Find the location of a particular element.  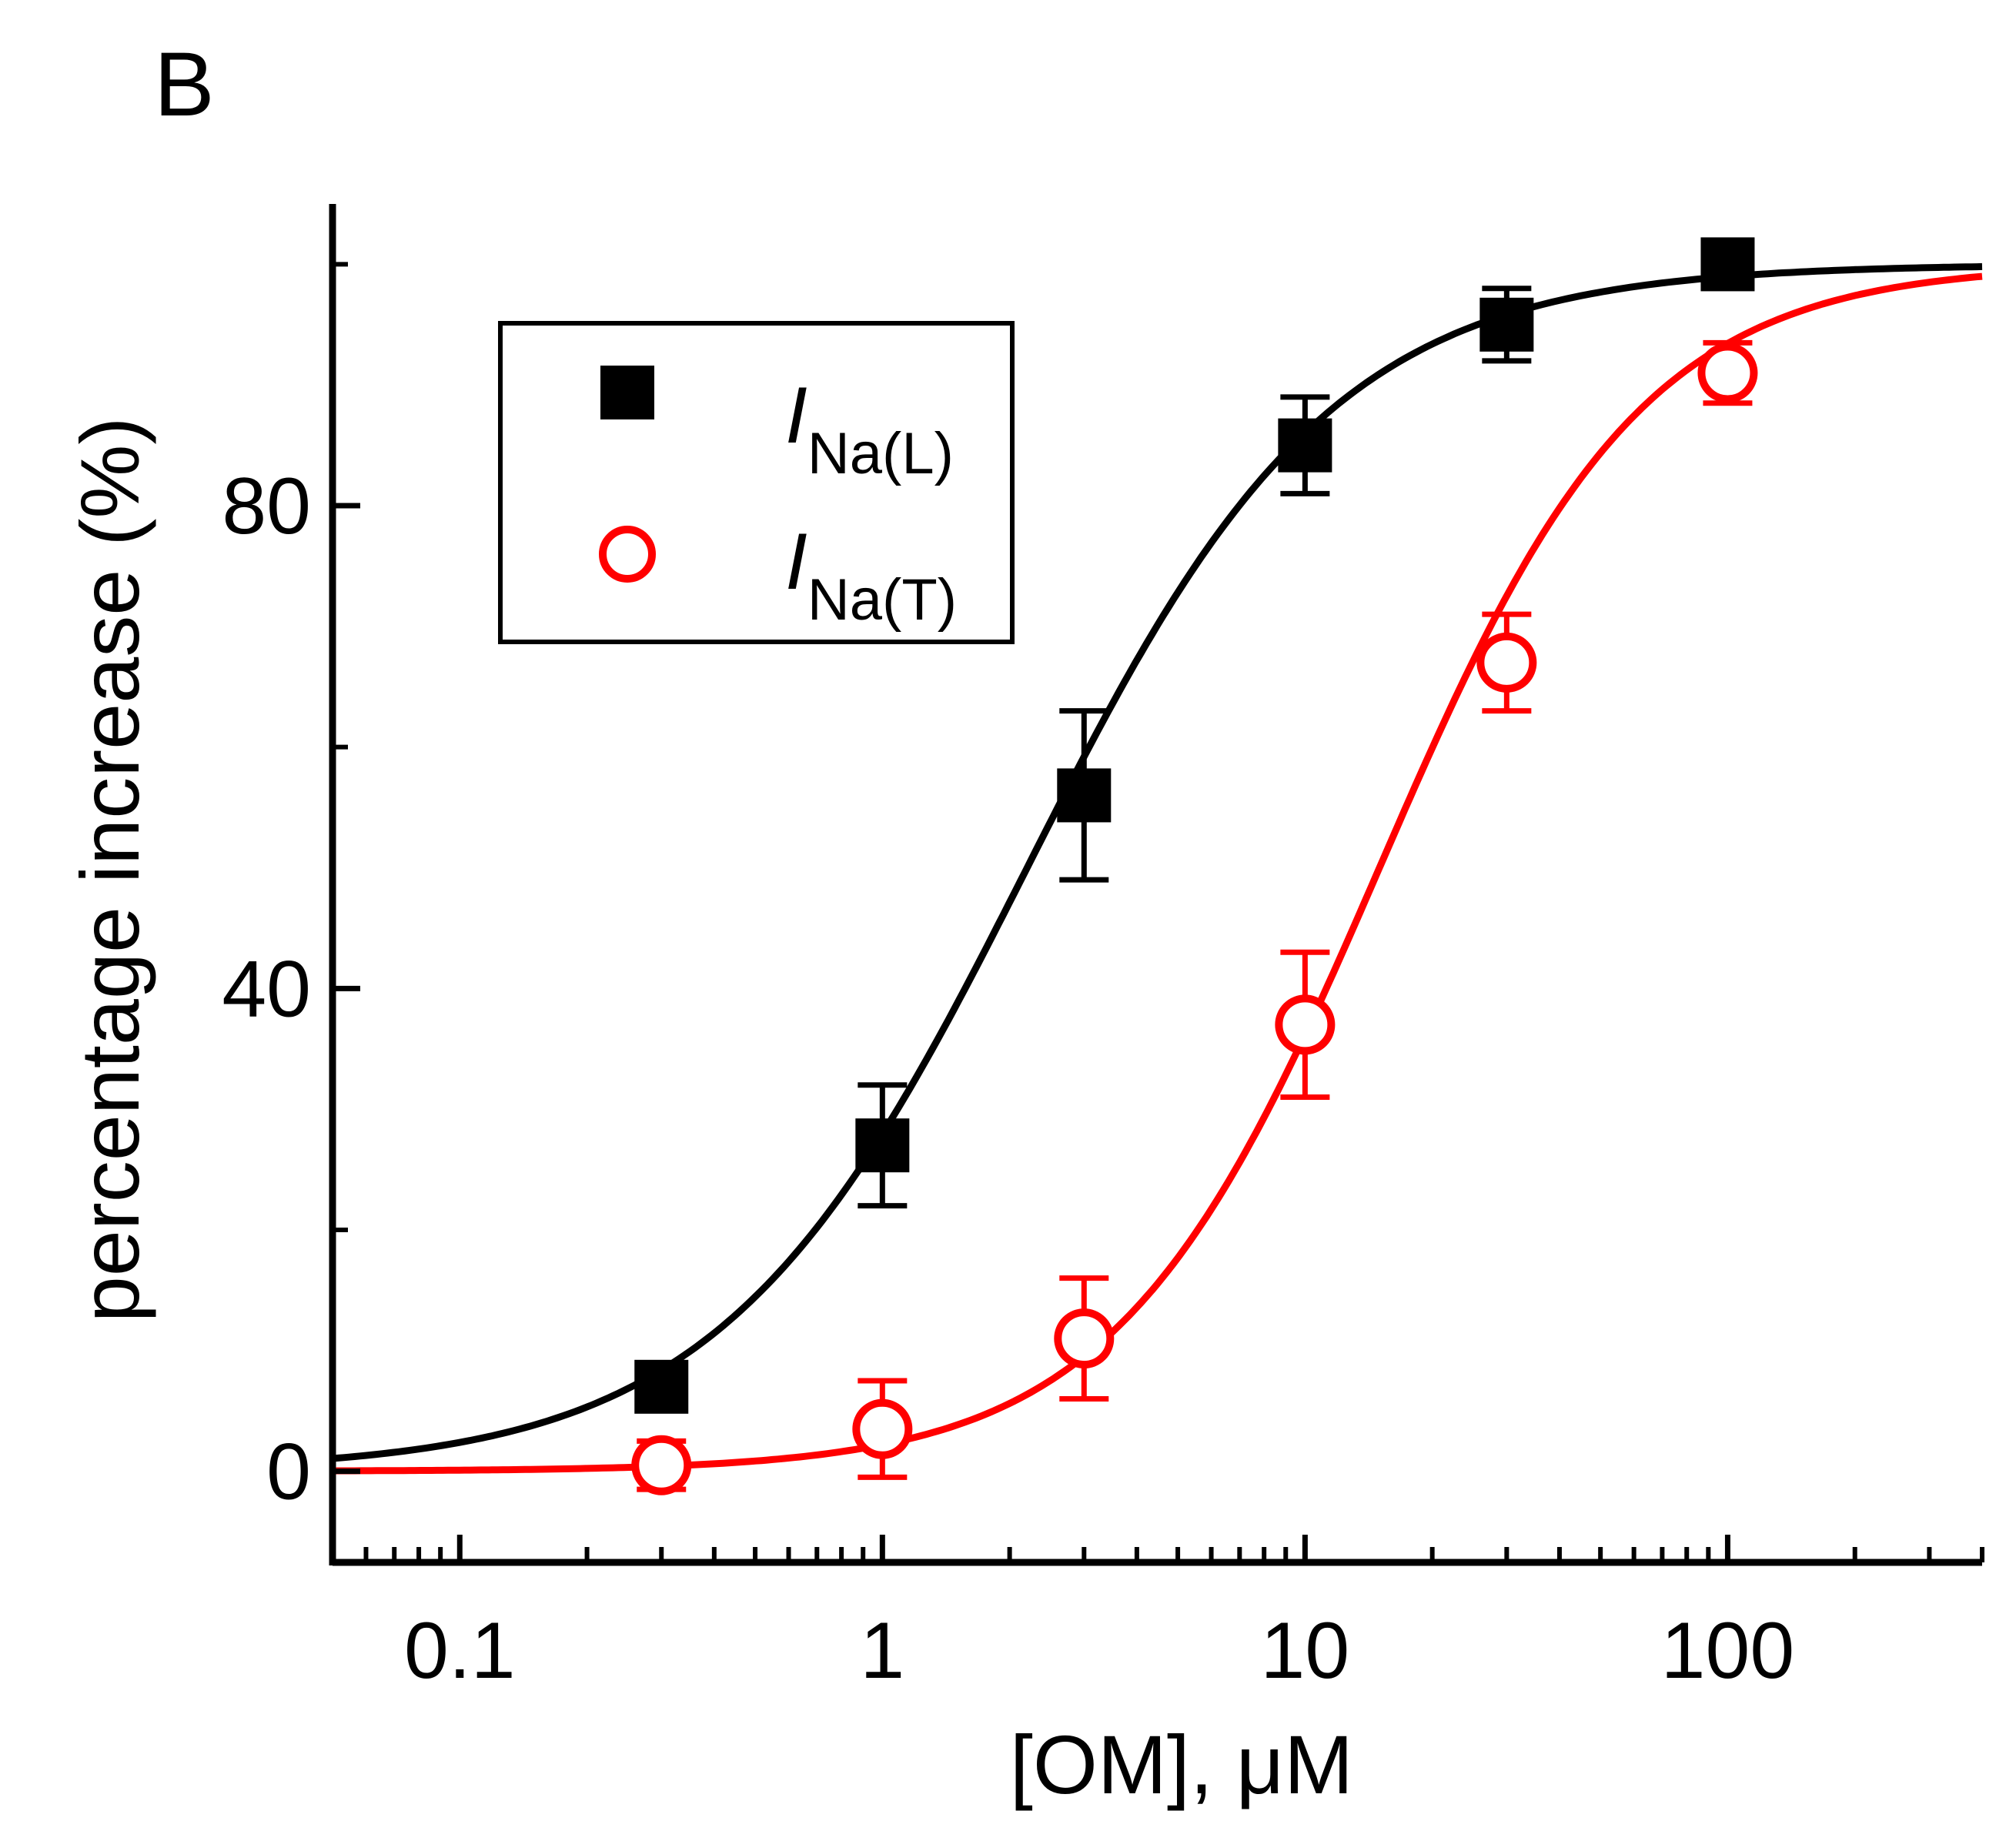

panel-label: B is located at coordinates (184, 84).